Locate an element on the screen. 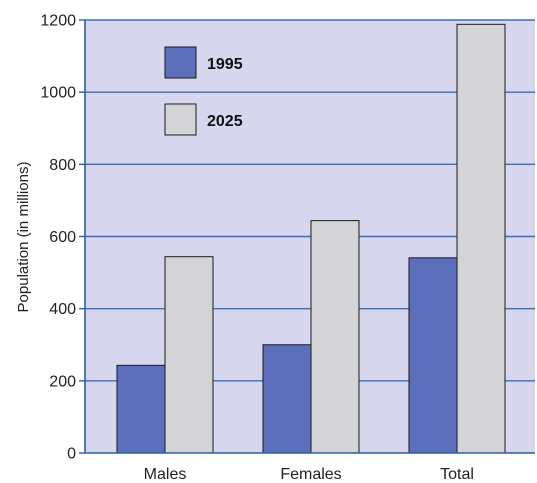  y-tick-label: 1000 is located at coordinates (58, 93).